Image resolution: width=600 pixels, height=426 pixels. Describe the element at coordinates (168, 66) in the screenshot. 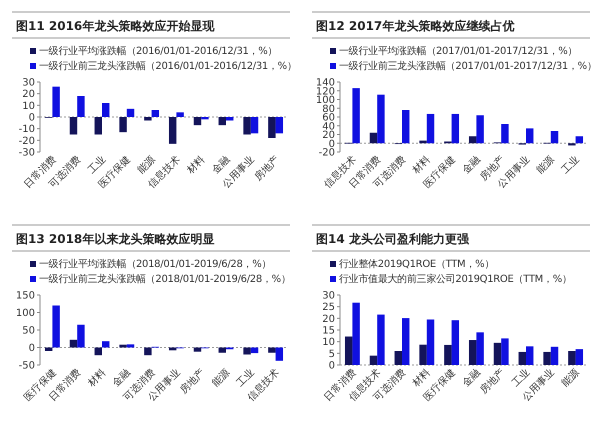

I see `legend-label: 一级行业前三龙头涨跌幅（2016/01/01-2016/12/31，%）` at that location.